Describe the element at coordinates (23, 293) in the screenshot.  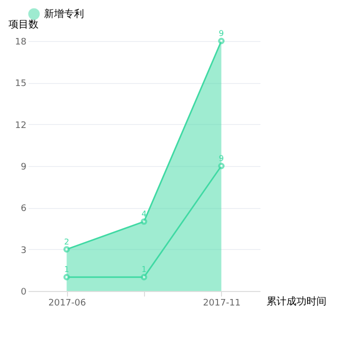
I see `y-tick-label: 0` at that location.